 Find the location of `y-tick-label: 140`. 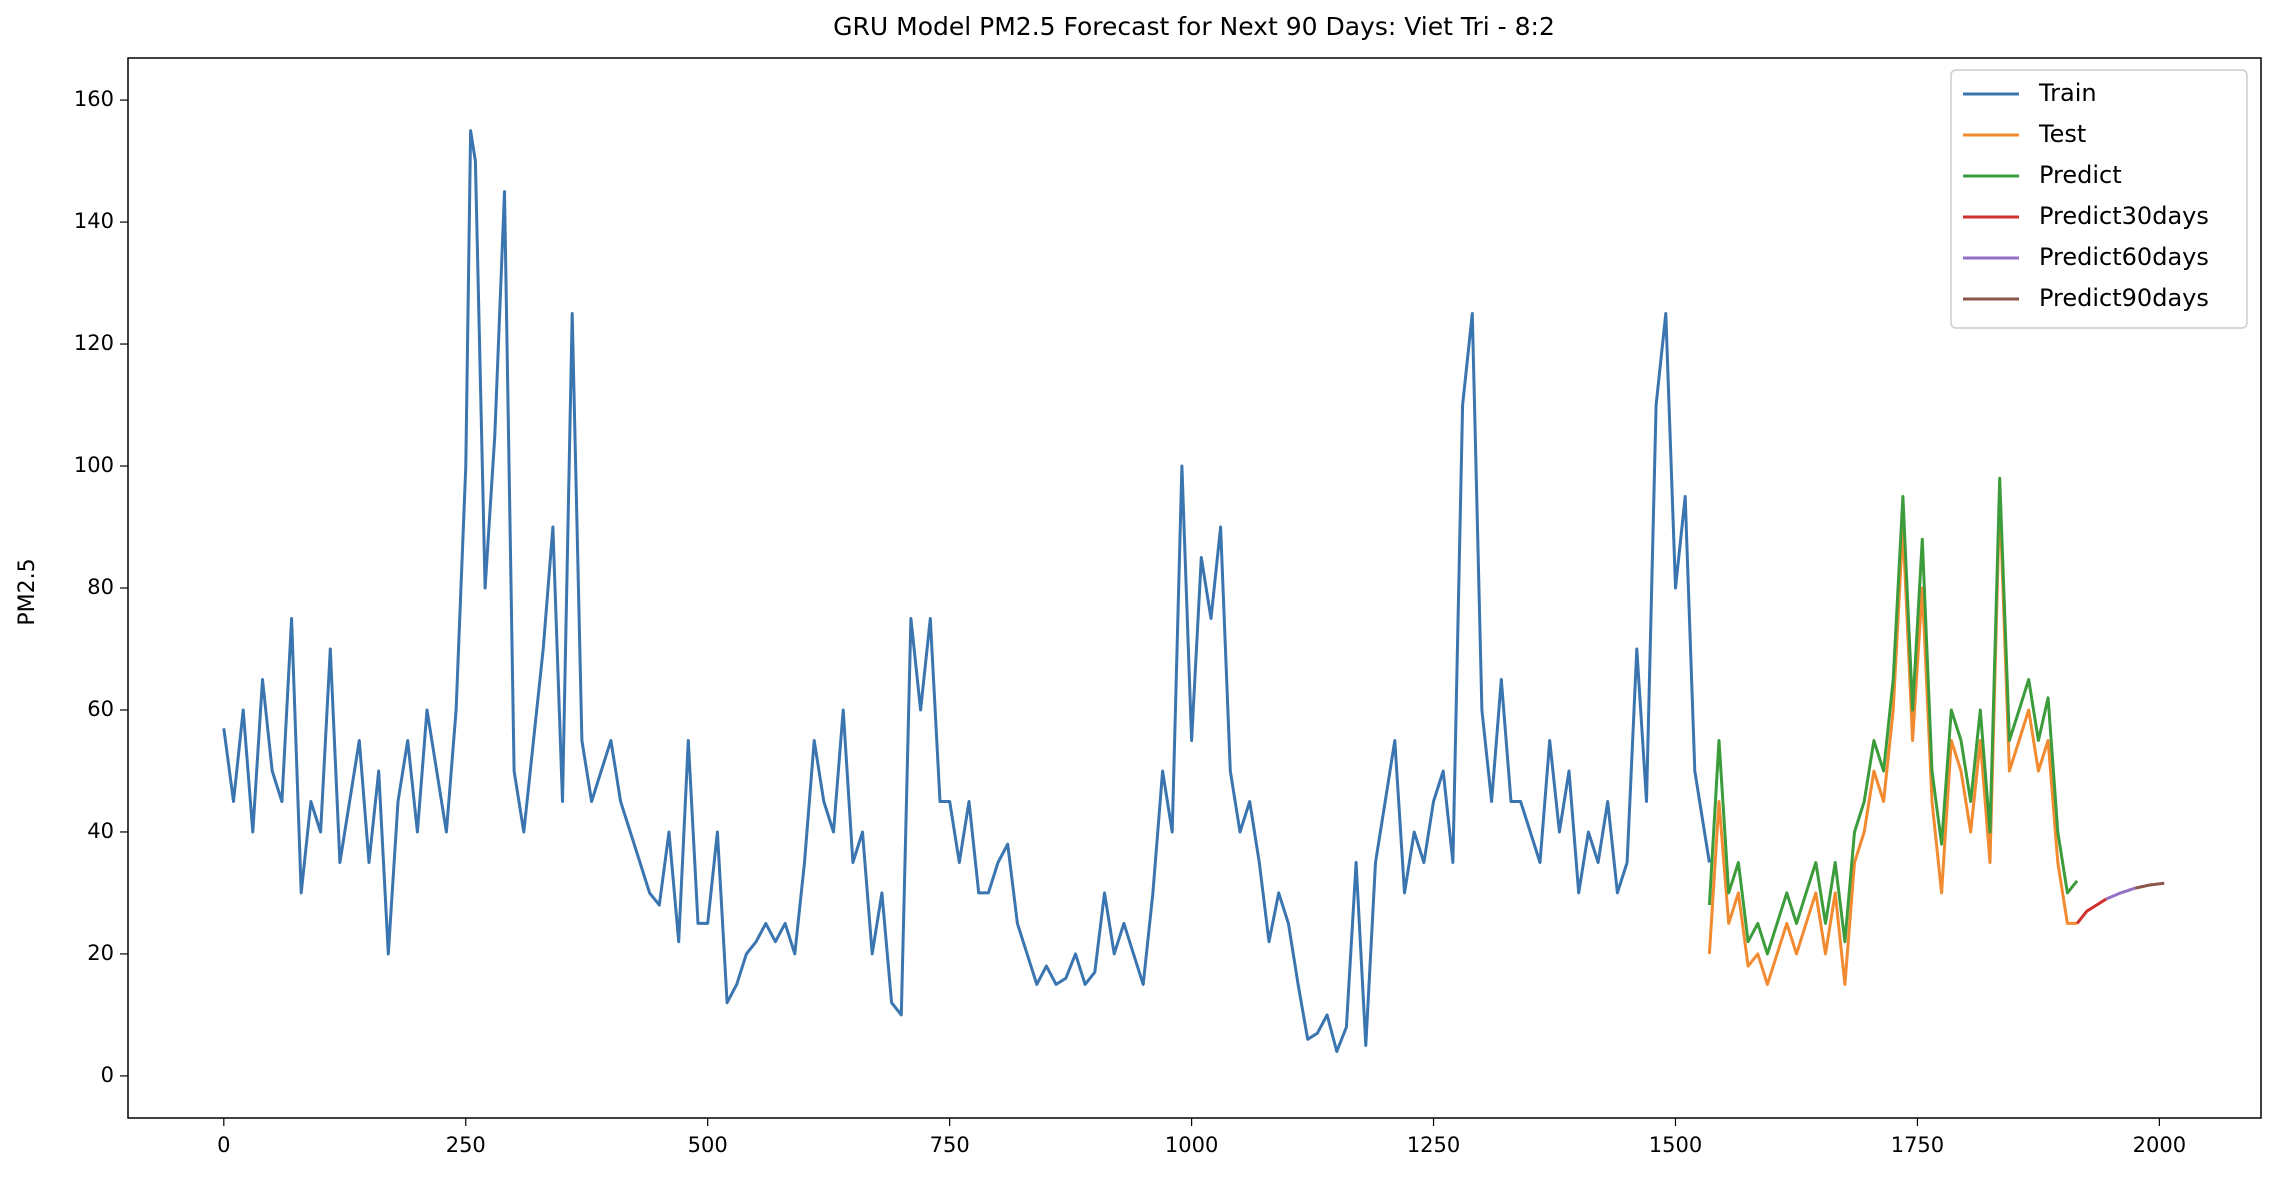

y-tick-label: 140 is located at coordinates (94, 221).